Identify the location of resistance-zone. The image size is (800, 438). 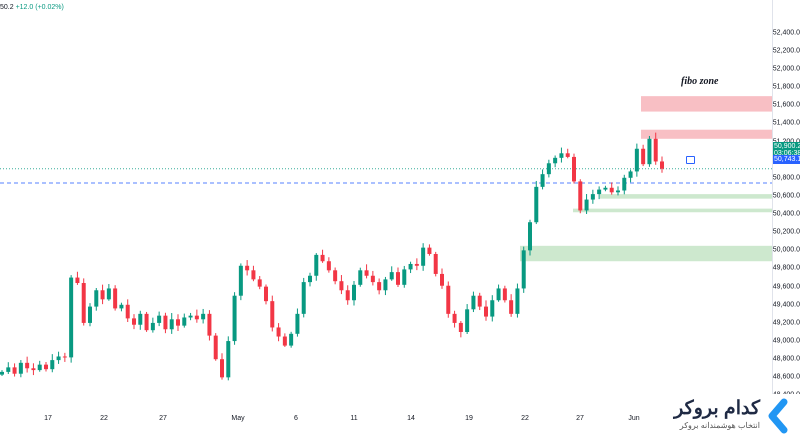
(706, 134).